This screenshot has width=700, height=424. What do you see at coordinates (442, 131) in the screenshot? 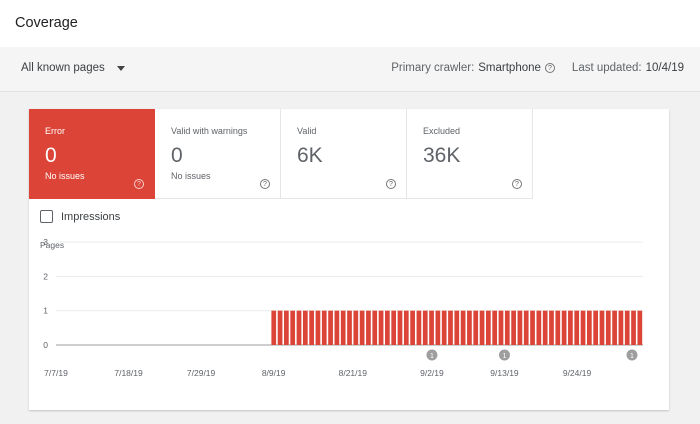
I see `tile-label: Excluded` at bounding box center [442, 131].